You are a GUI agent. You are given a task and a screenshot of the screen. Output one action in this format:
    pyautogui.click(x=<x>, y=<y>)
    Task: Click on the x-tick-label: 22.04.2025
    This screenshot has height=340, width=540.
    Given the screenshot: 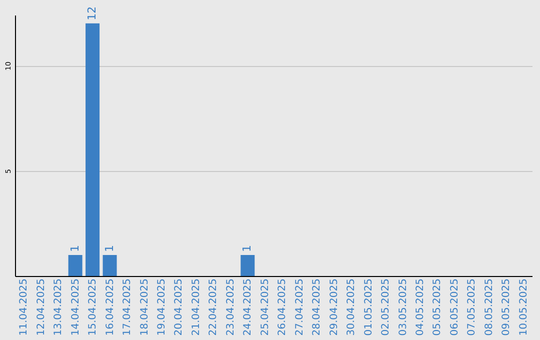 What is the action you would take?
    pyautogui.click(x=214, y=307)
    